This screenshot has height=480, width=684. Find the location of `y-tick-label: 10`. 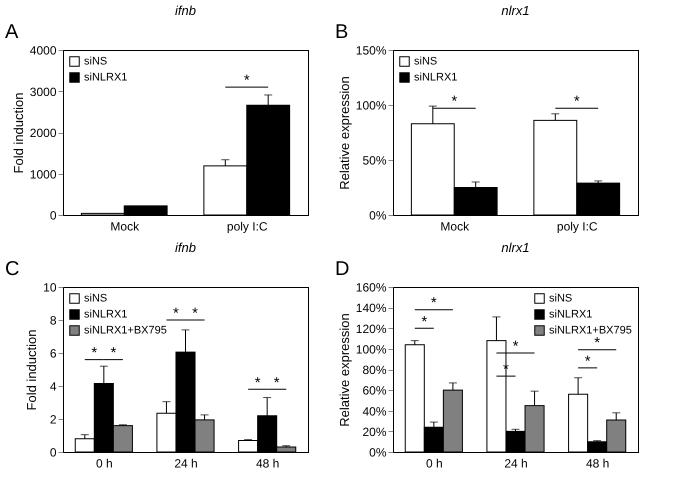

y-tick-label: 10 is located at coordinates (50, 287).